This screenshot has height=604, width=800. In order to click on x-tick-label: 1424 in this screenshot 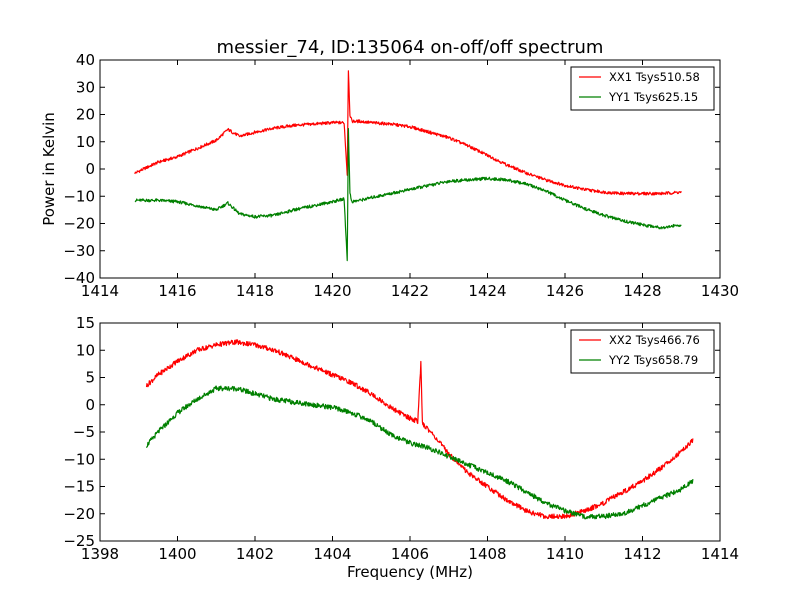, I will do `click(487, 291)`.